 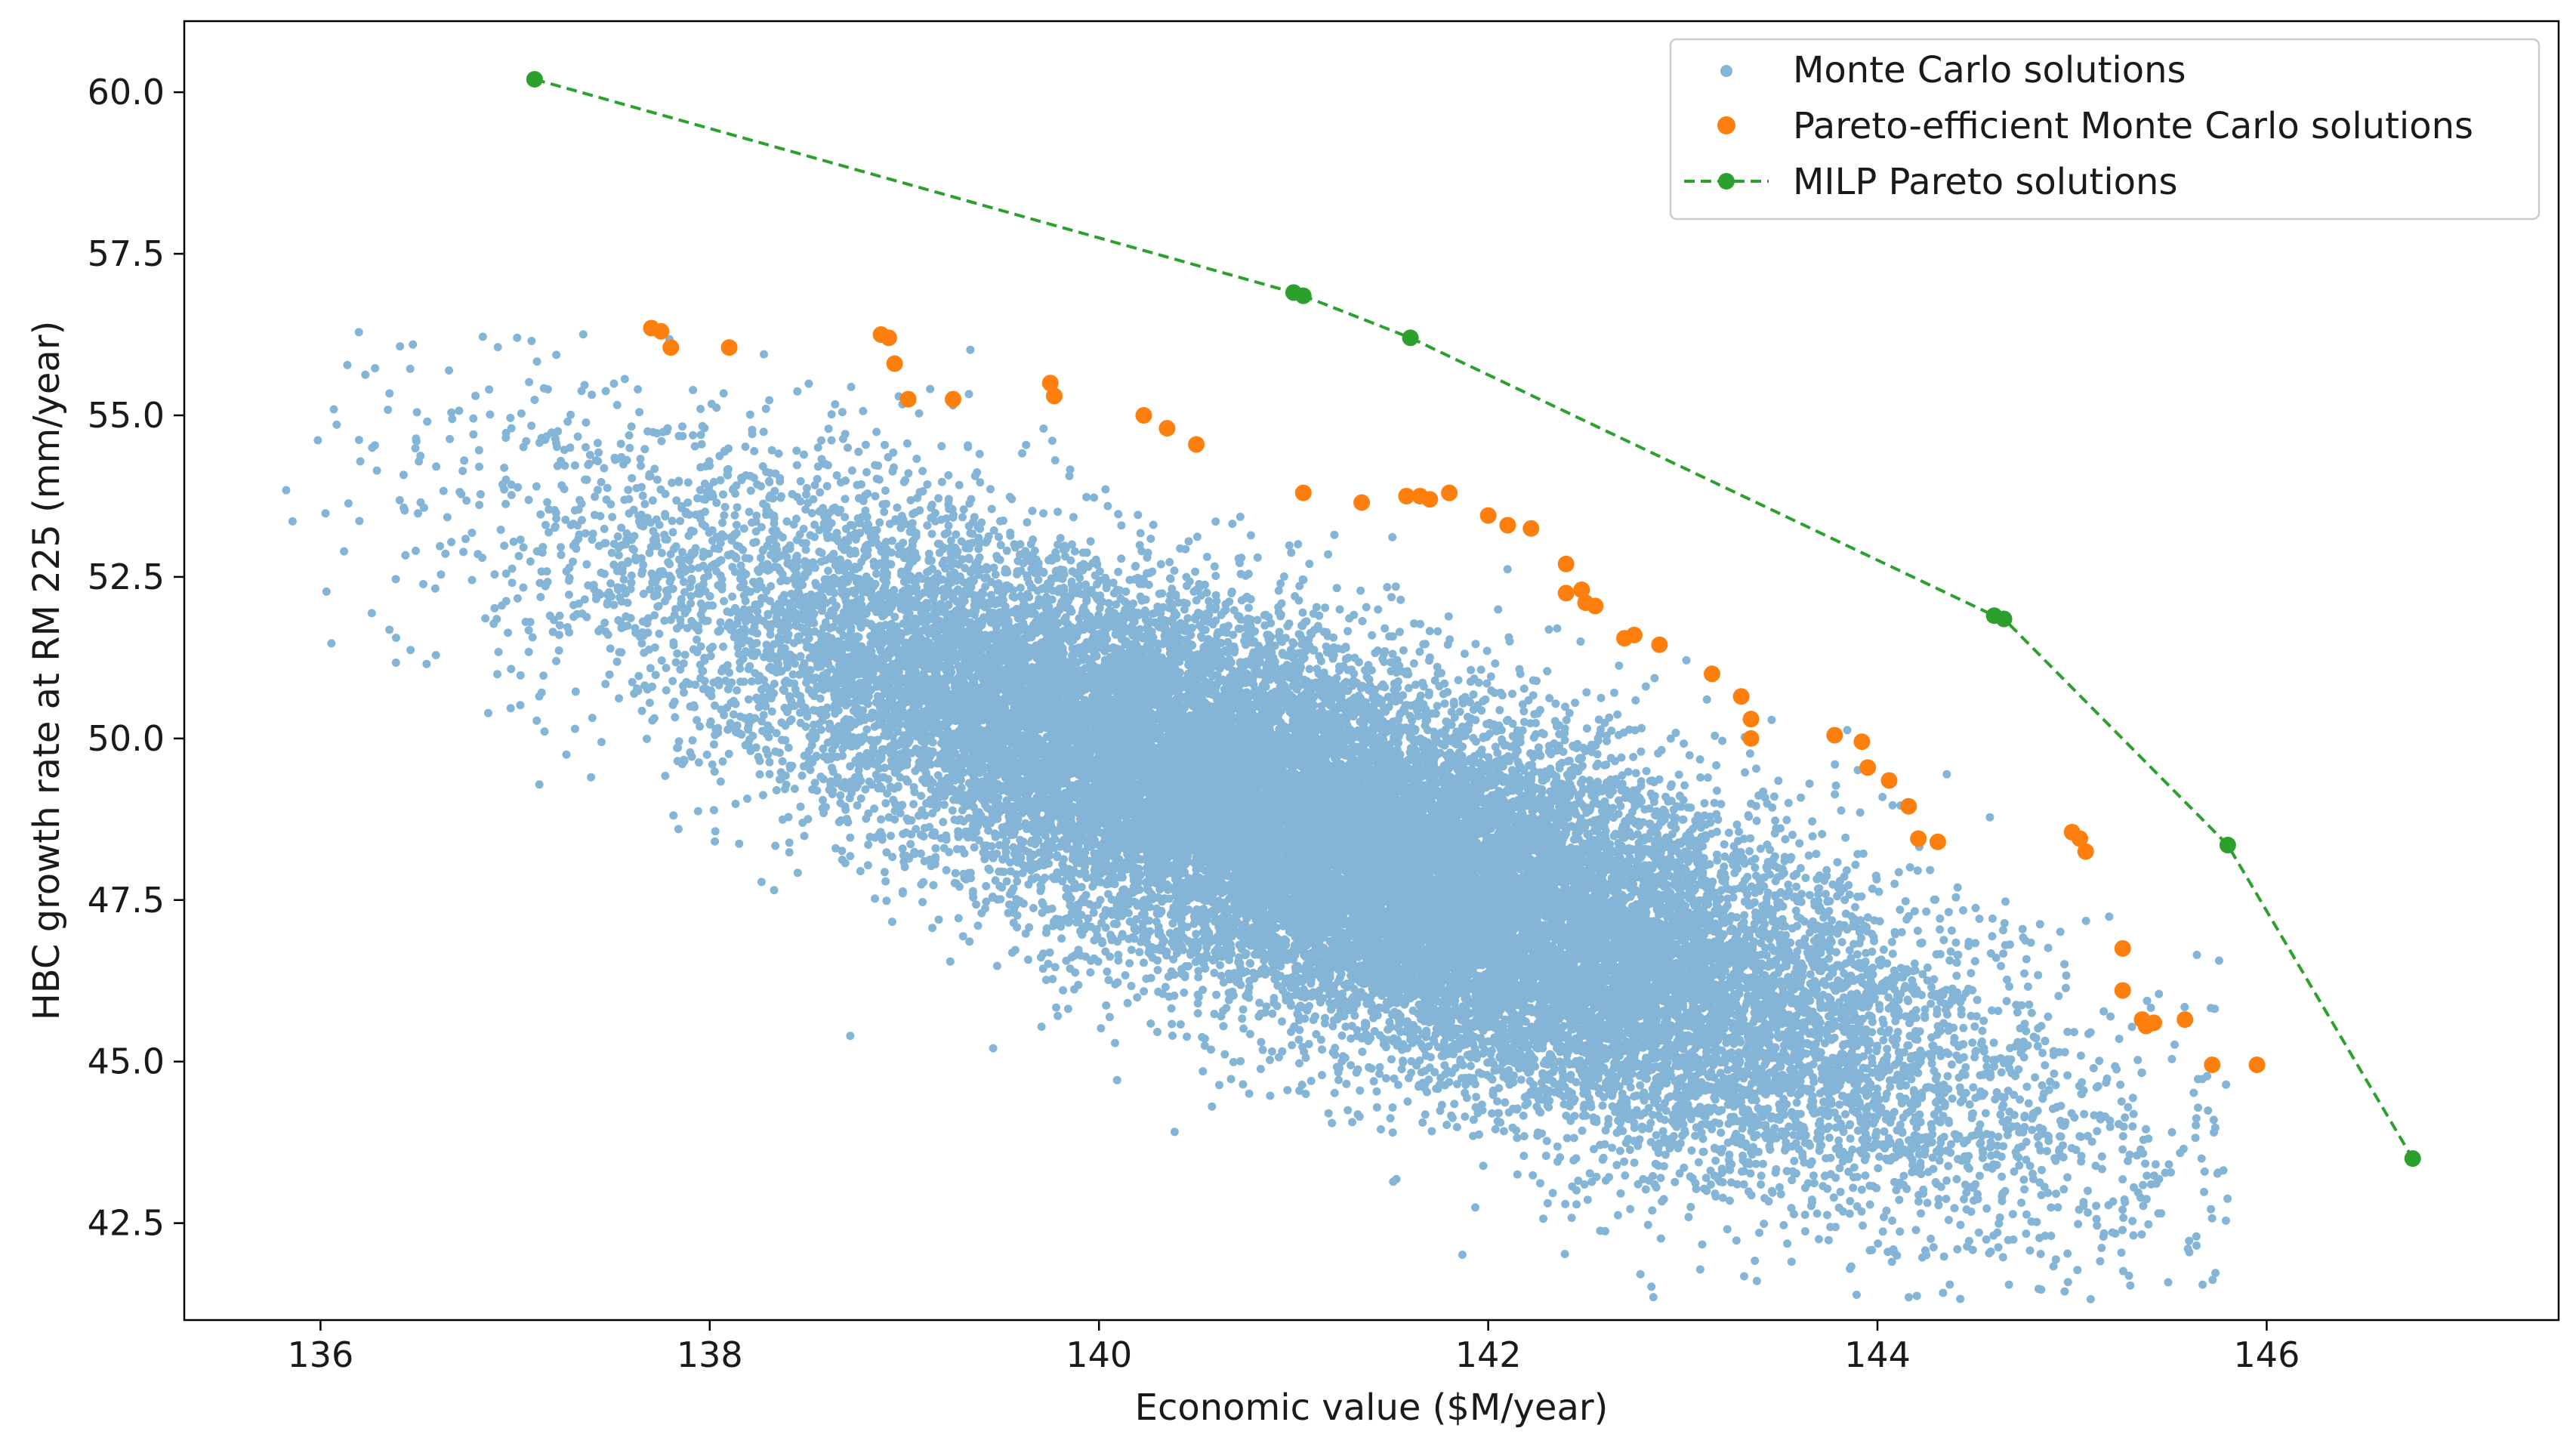 I want to click on x-axis-ticks: 136 138 140 142 144 146, so click(x=1293, y=1347).